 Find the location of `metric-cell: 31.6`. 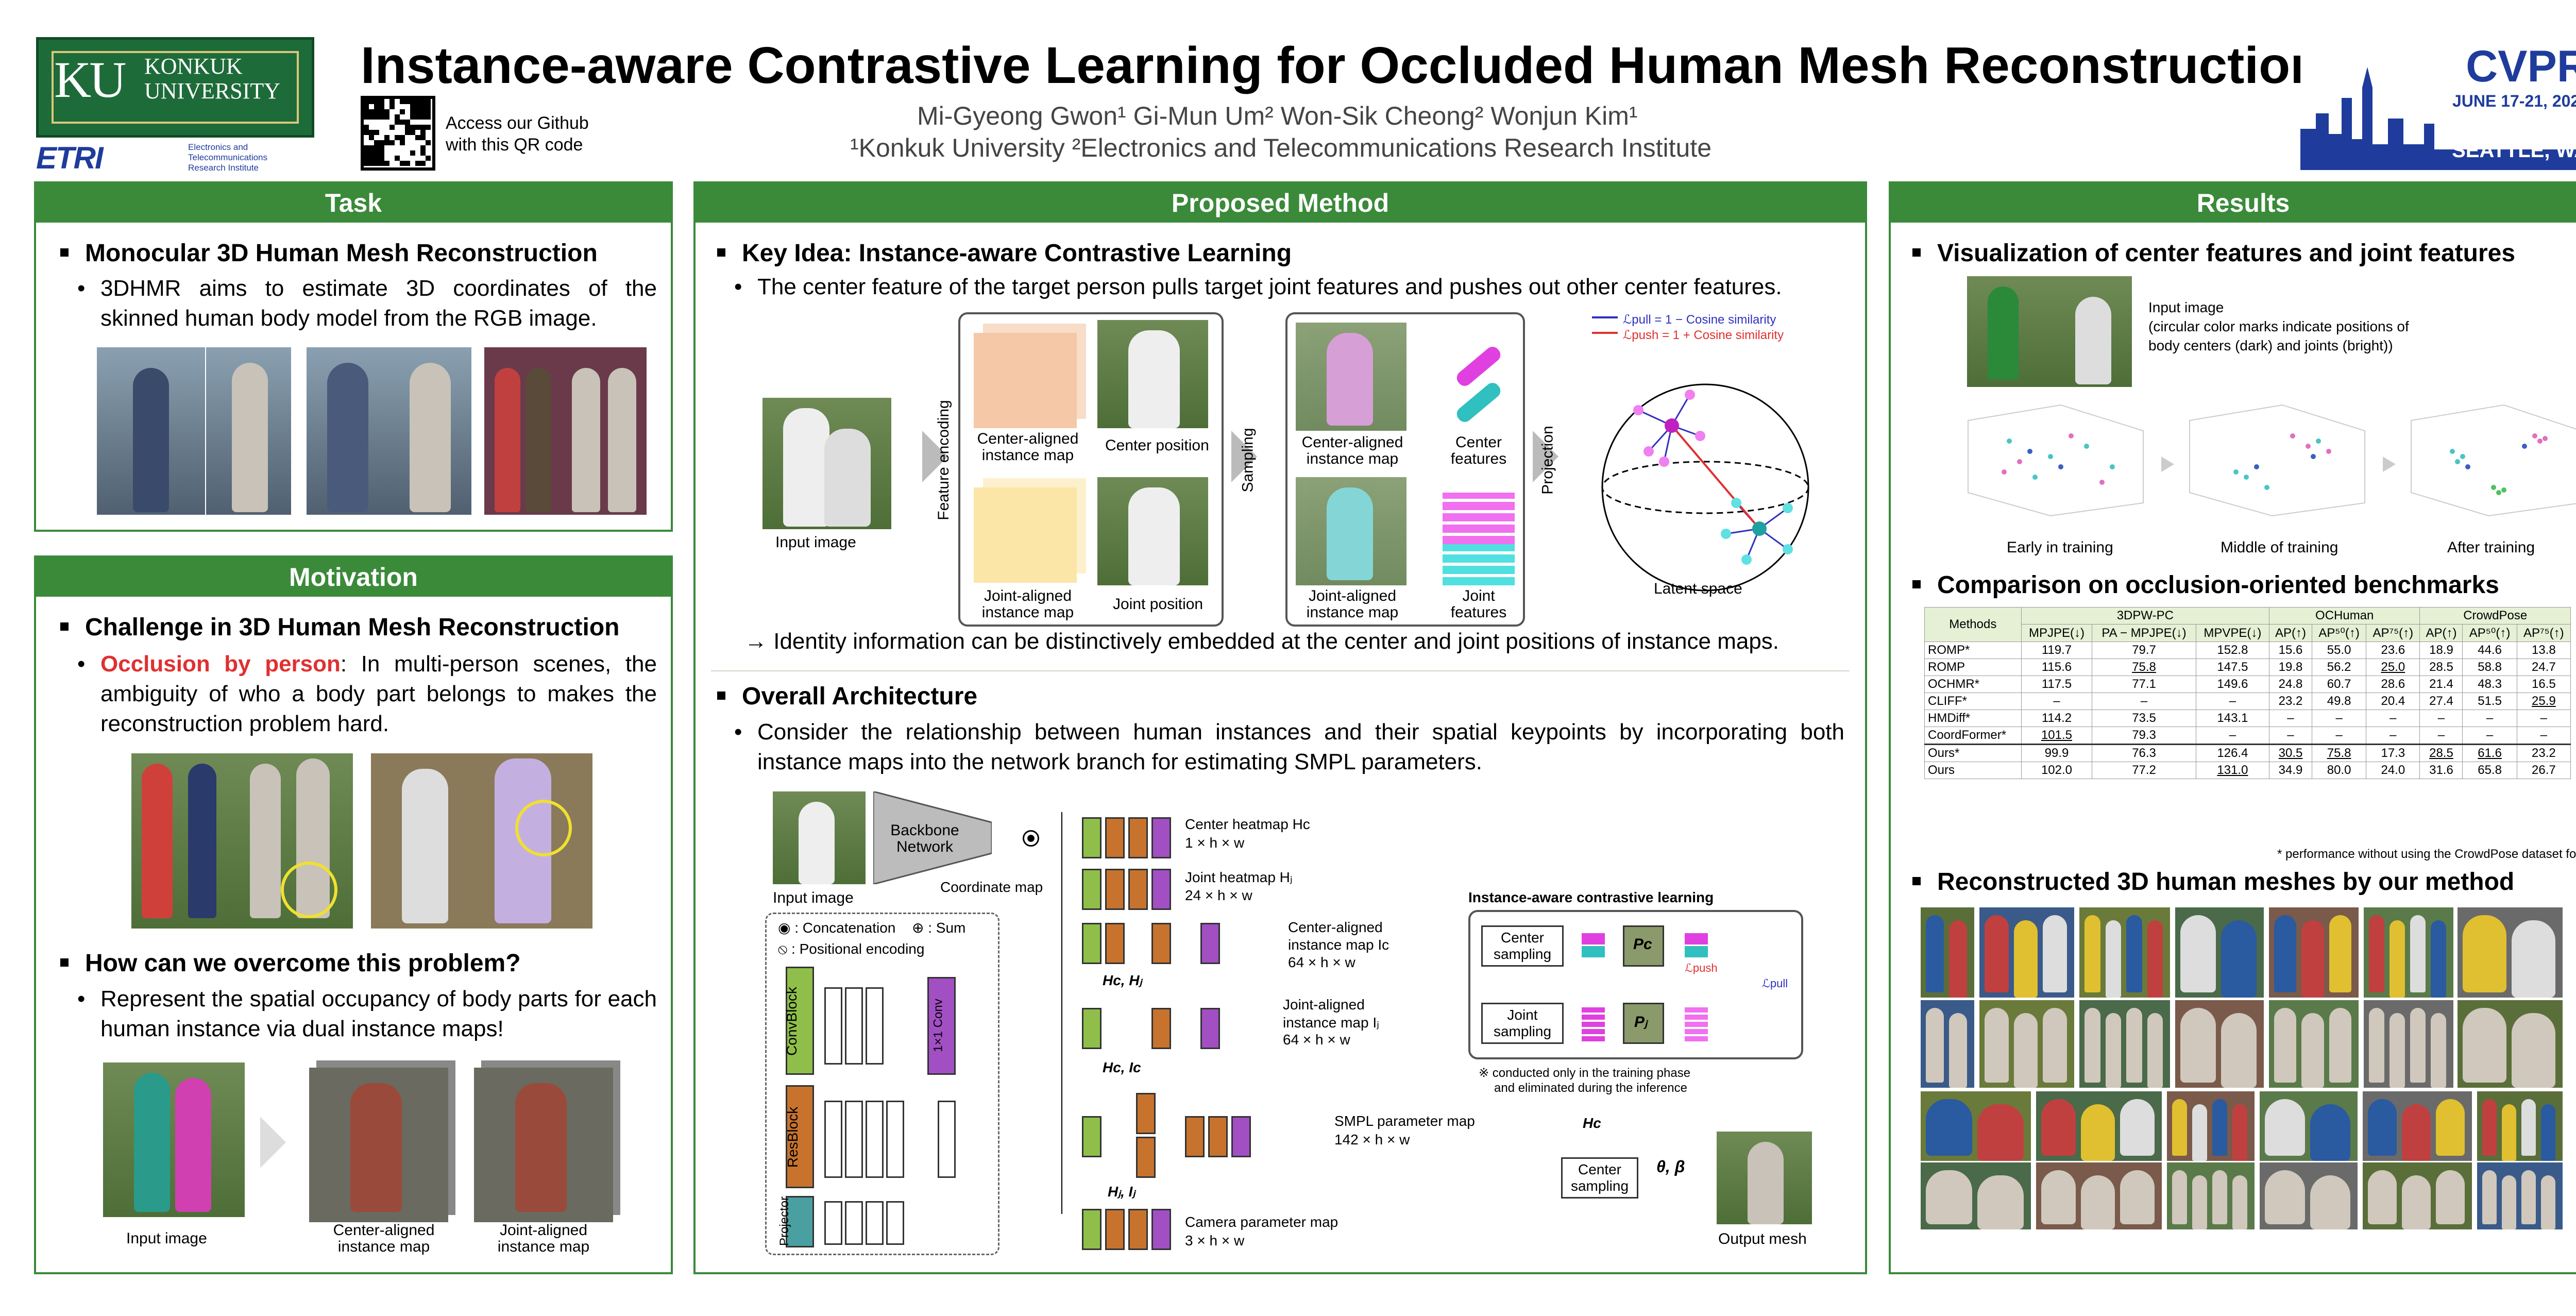

metric-cell: 31.6 is located at coordinates (2441, 770).